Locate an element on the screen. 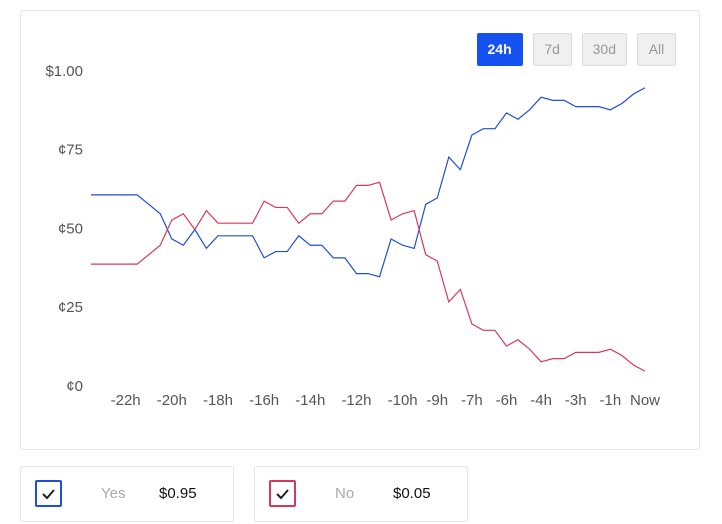 This screenshot has height=524, width=722. y-tick-label: ¢75 is located at coordinates (70, 150).